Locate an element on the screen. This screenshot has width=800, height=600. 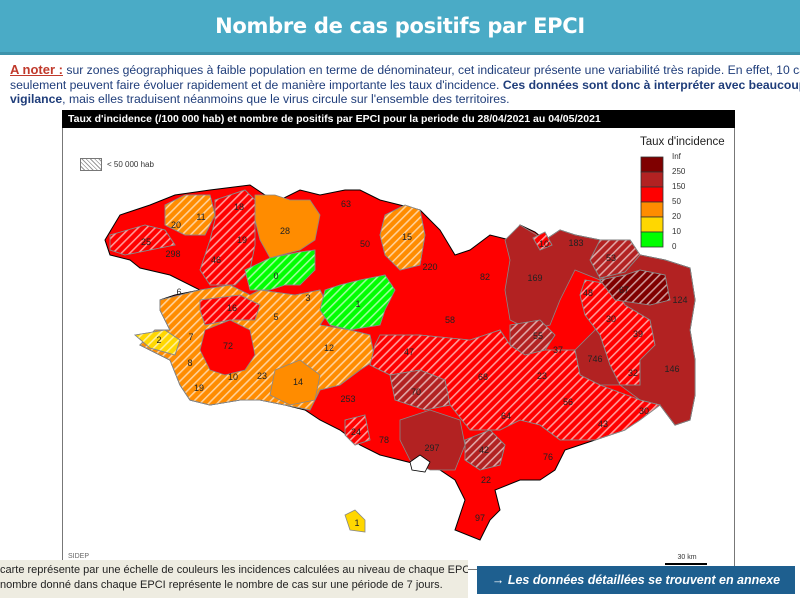
epci-case-count: 82 is located at coordinates (485, 277).